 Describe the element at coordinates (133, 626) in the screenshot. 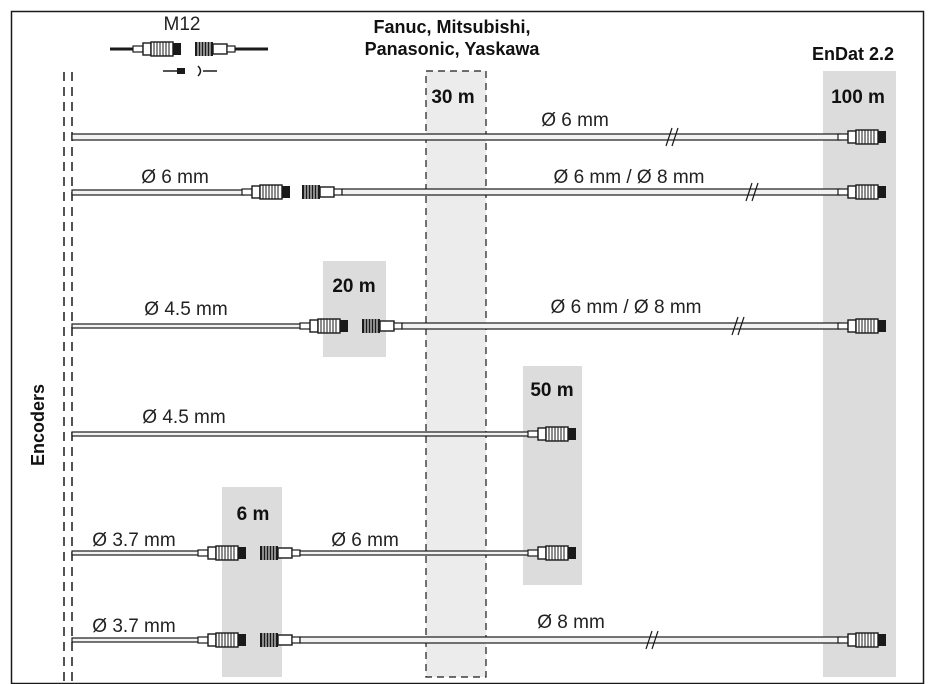

I see `row6-label-1: Ø 3.7 mm` at that location.